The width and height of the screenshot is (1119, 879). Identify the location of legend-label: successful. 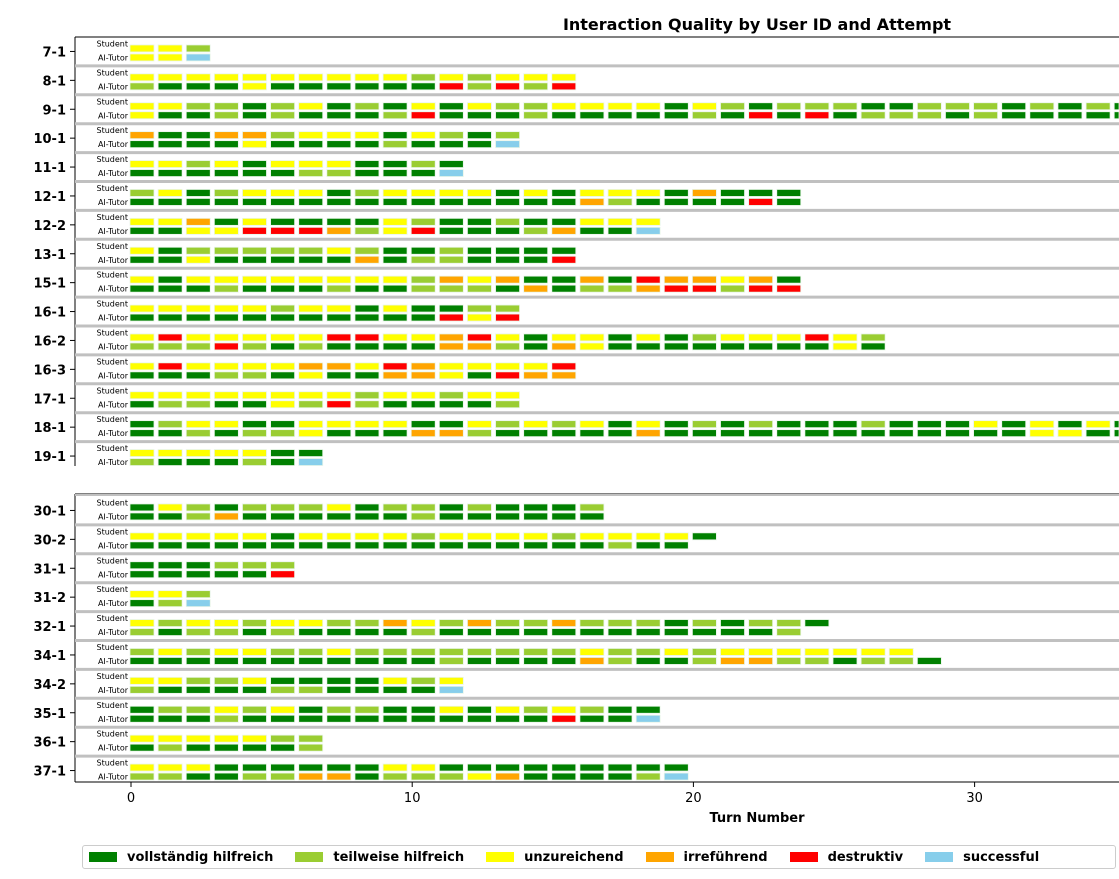
(1001, 857).